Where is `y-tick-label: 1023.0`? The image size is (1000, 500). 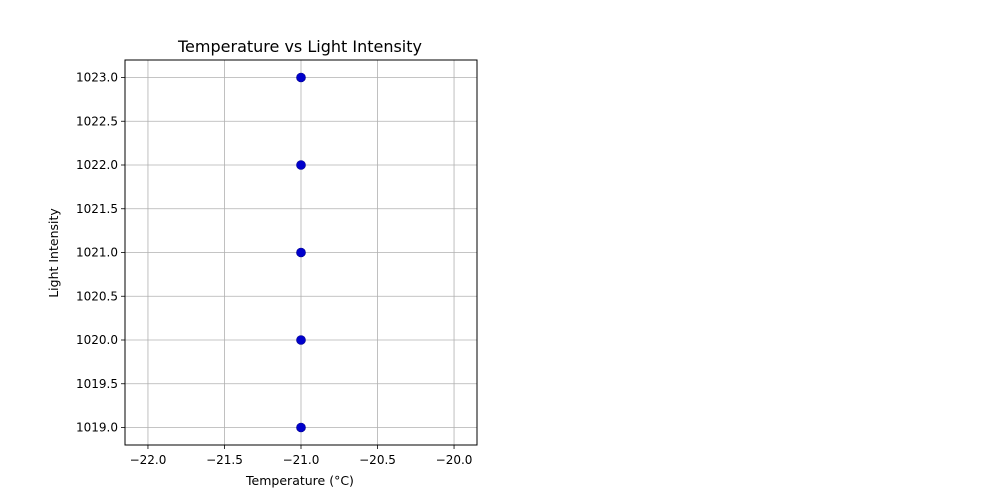
y-tick-label: 1023.0 is located at coordinates (97, 78).